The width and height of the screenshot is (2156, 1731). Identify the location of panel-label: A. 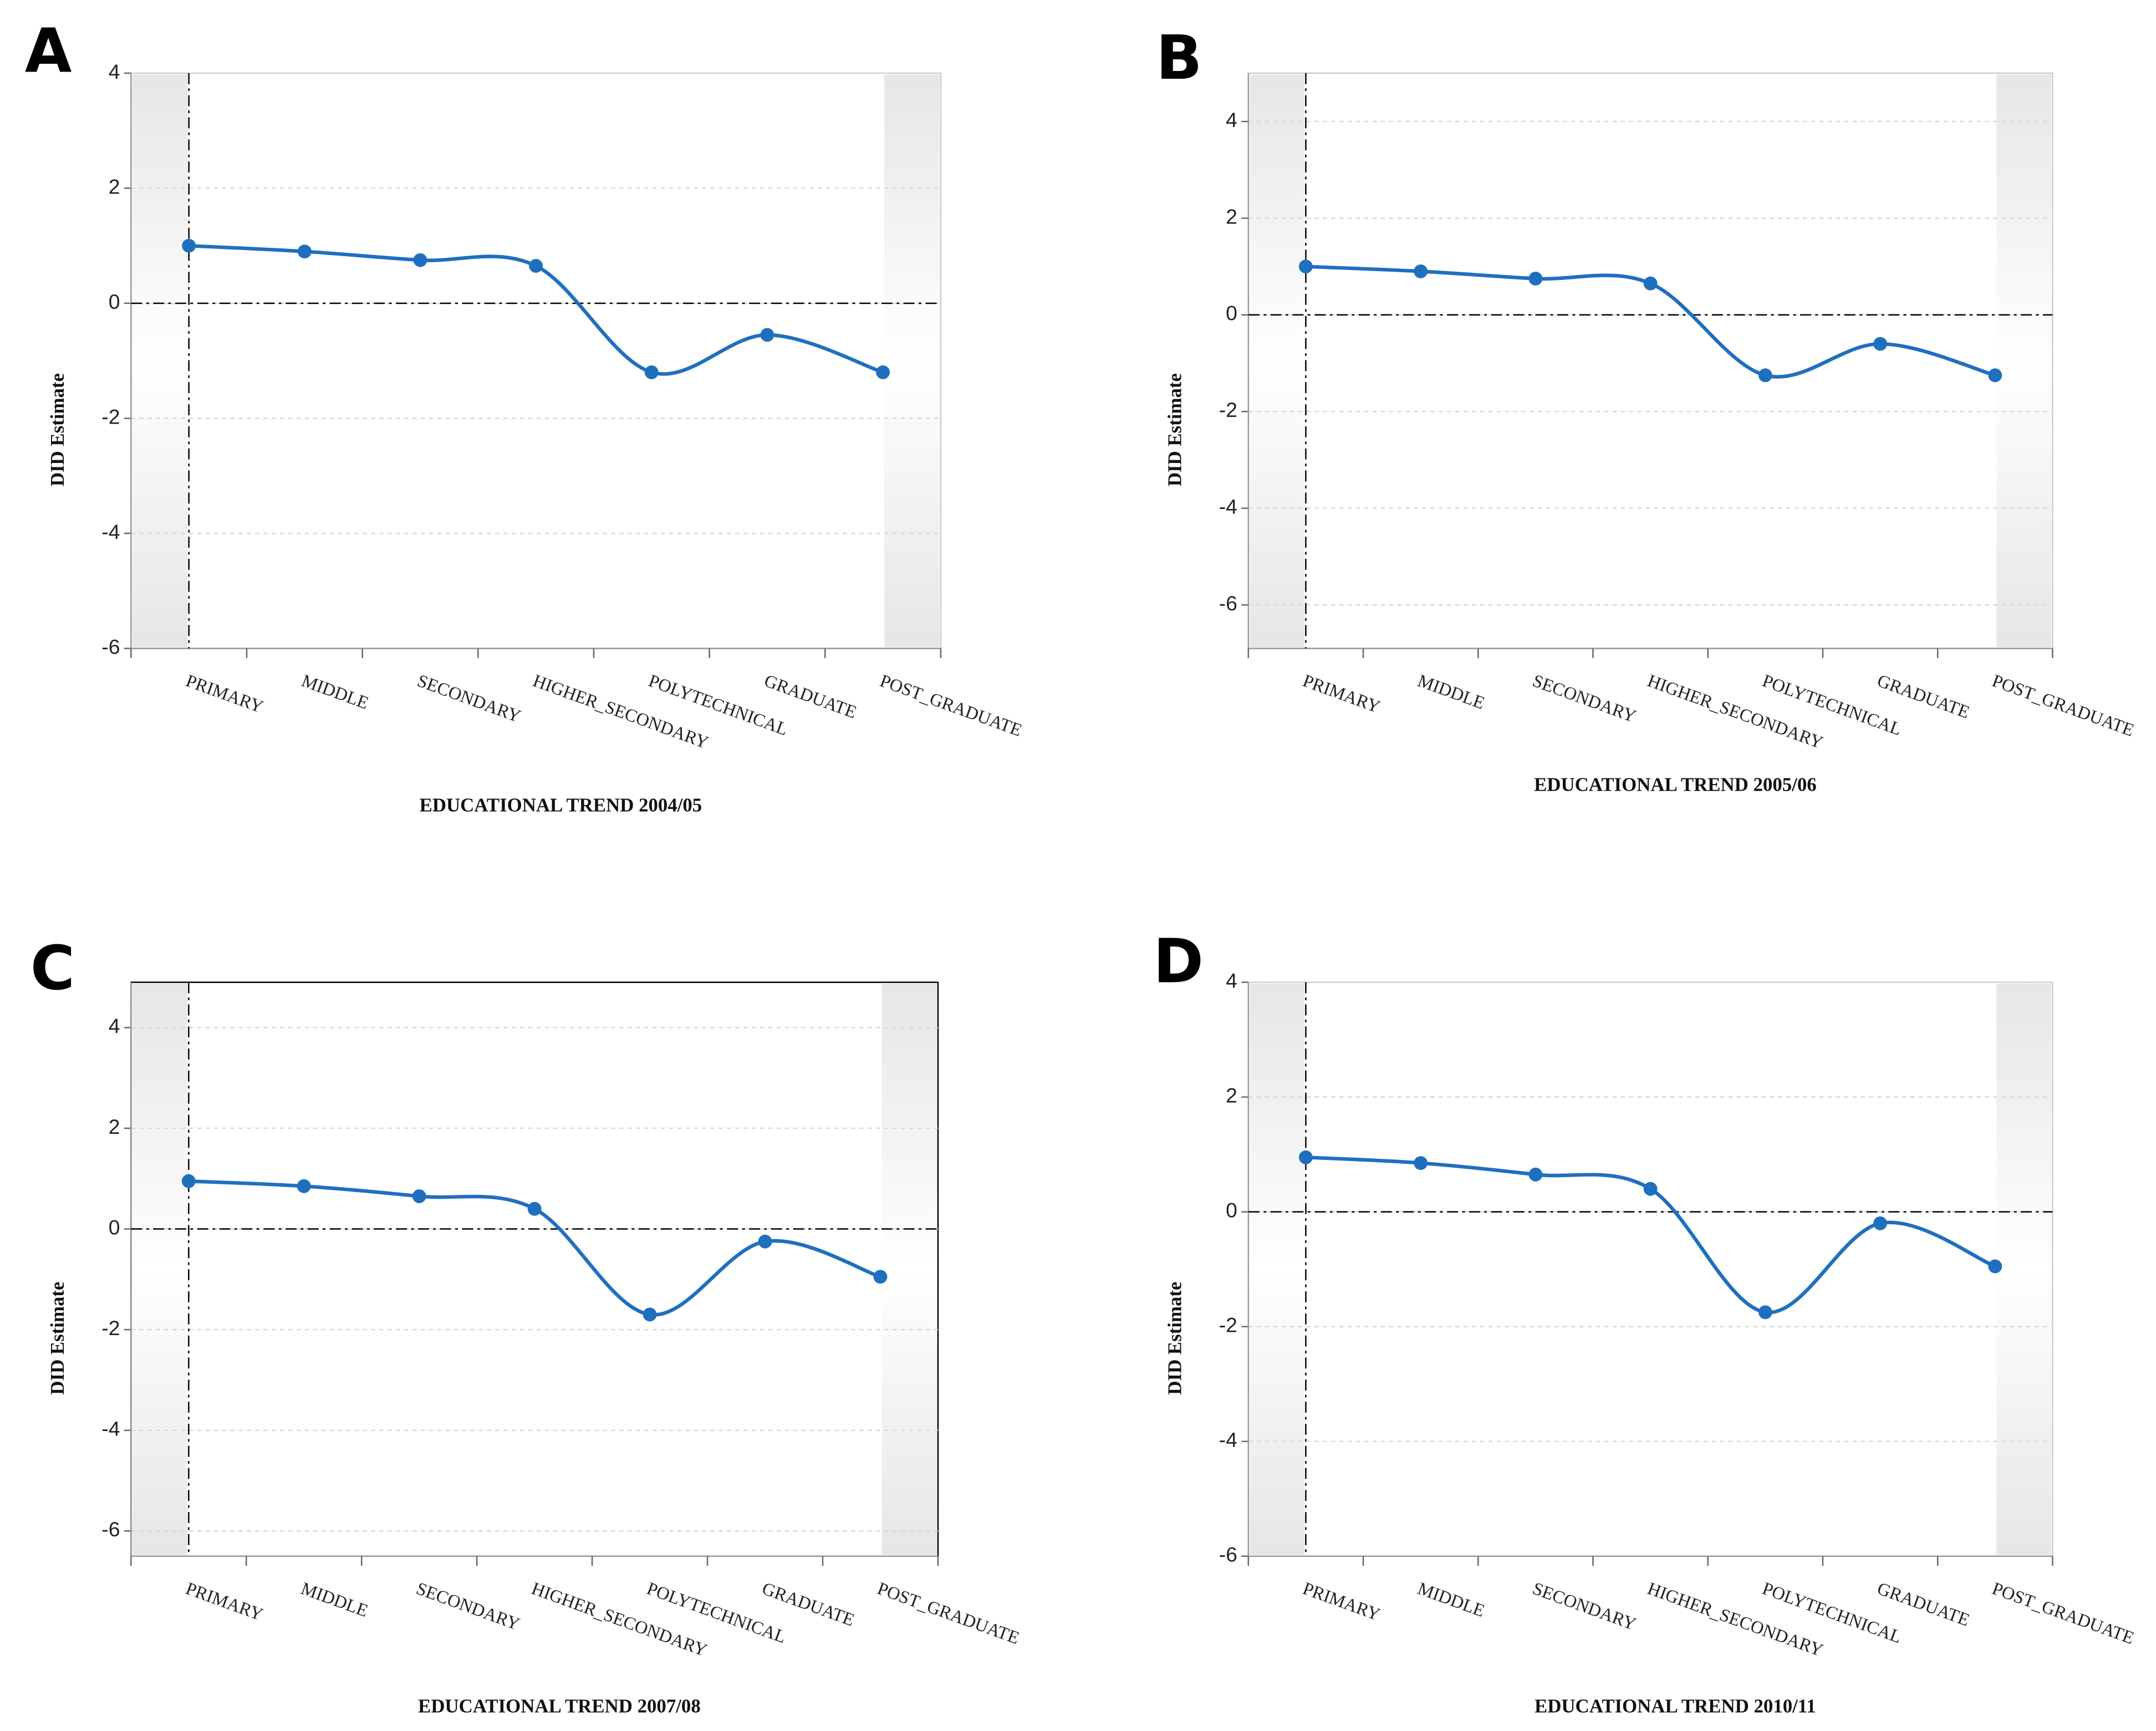
(48, 50).